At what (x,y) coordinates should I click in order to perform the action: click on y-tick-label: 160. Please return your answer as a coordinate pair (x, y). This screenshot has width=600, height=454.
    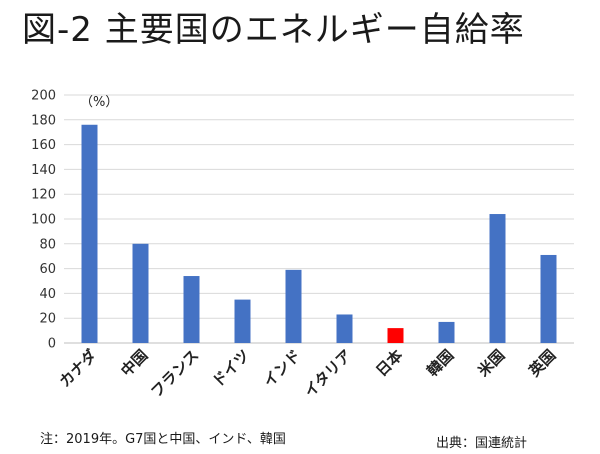
    Looking at the image, I should click on (43, 145).